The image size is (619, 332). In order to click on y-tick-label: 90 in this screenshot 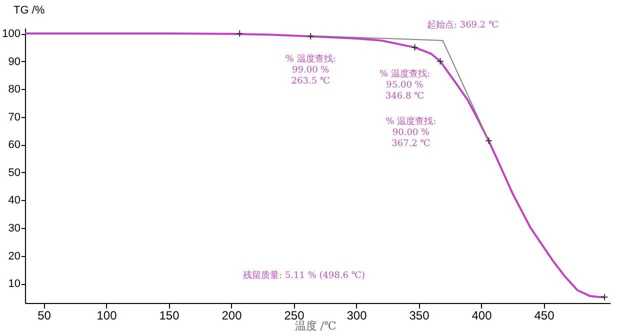, I will do `click(14, 62)`.